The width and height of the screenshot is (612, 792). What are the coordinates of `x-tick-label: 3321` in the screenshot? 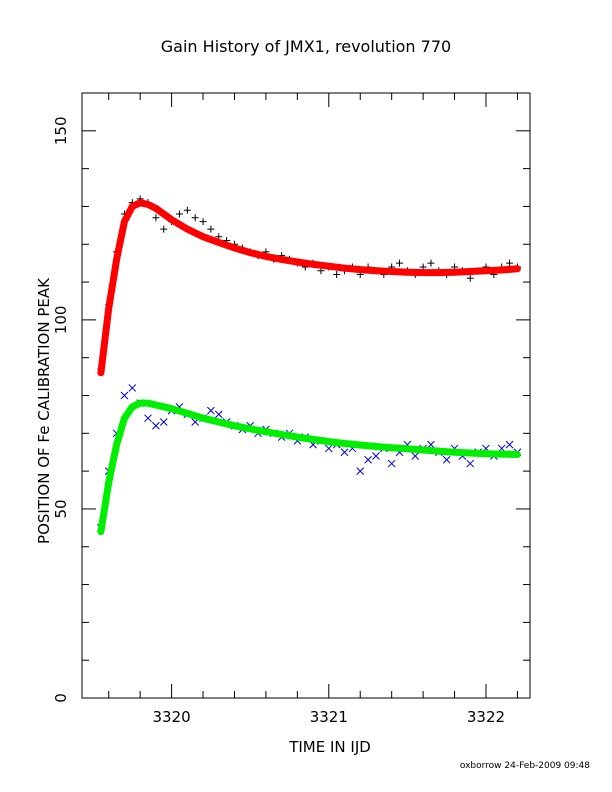 It's located at (329, 717).